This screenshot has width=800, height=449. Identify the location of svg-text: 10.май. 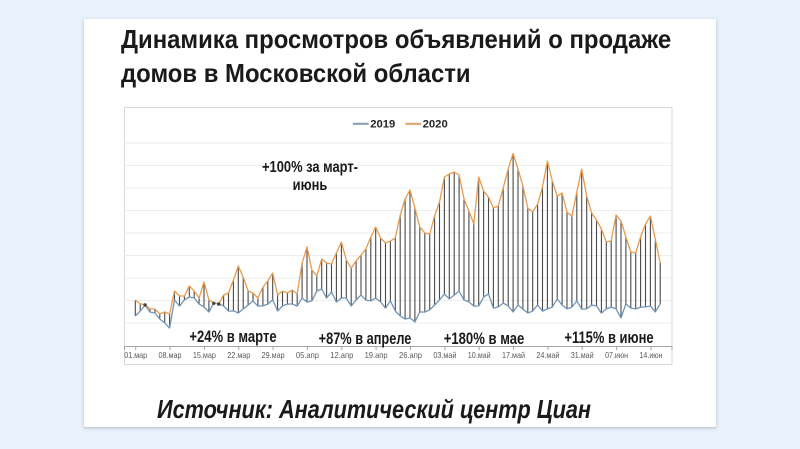
(479, 355).